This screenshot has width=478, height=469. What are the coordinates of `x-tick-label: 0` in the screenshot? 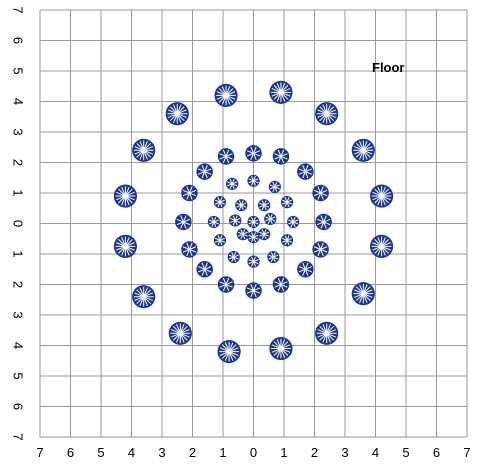 It's located at (253, 452).